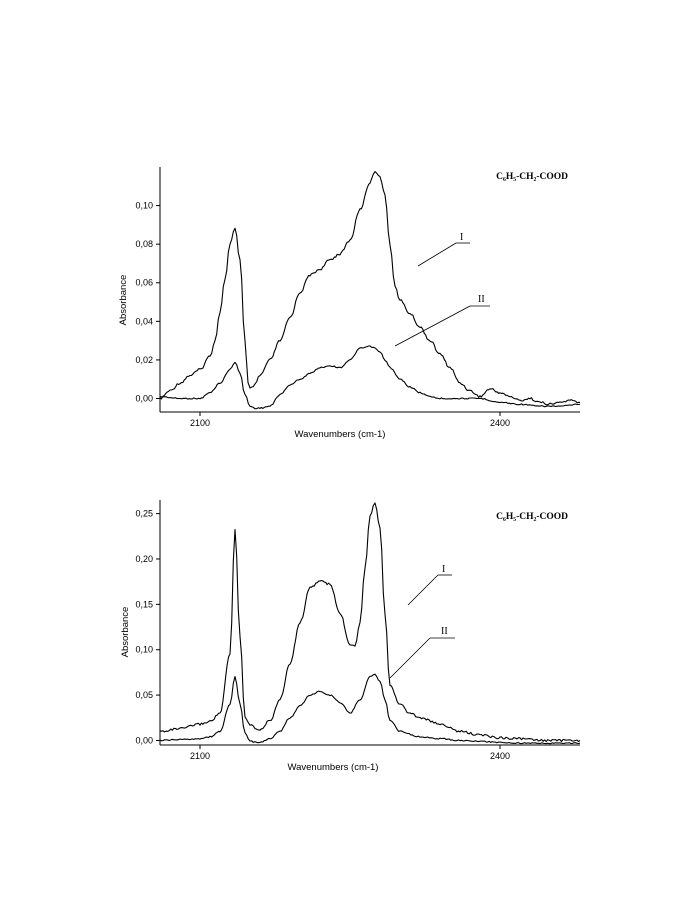 The image size is (700, 901). I want to click on y-tick-label: 0,04, so click(144, 321).